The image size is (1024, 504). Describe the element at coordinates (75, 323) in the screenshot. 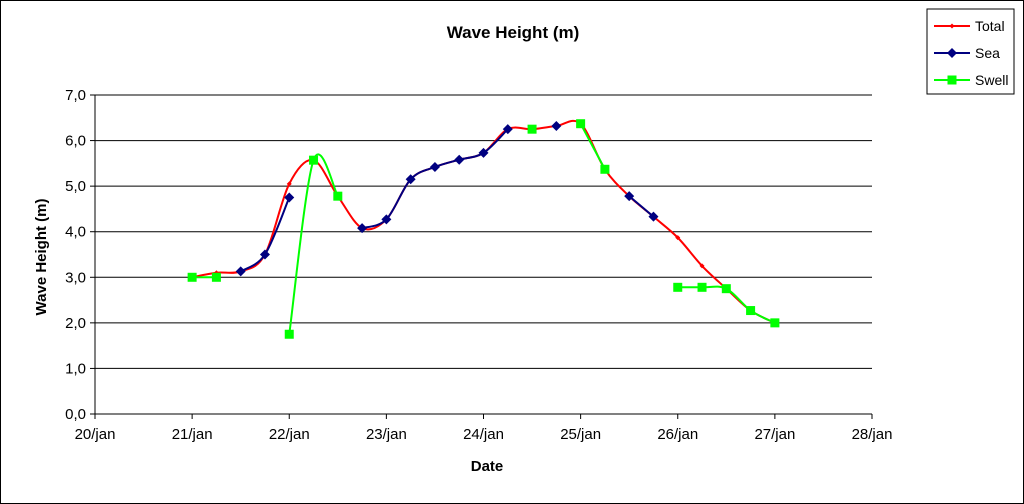

I see `y-tick-label: 2,0` at that location.